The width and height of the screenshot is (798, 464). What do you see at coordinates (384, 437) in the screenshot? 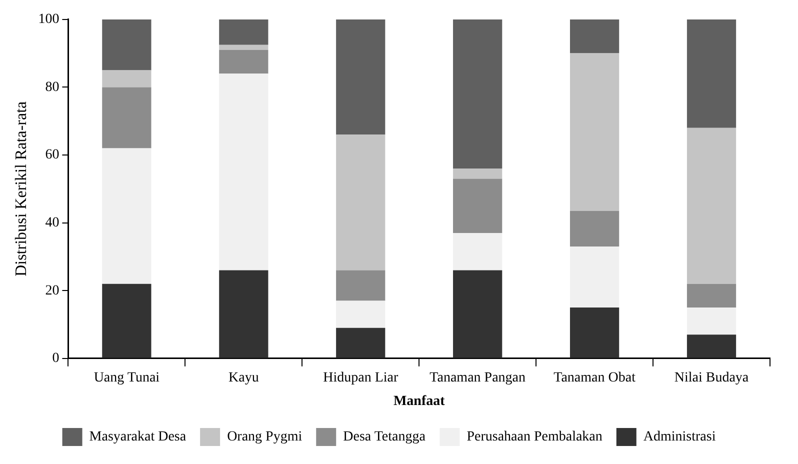
I see `legend-label: Desa Tetangga` at bounding box center [384, 437].